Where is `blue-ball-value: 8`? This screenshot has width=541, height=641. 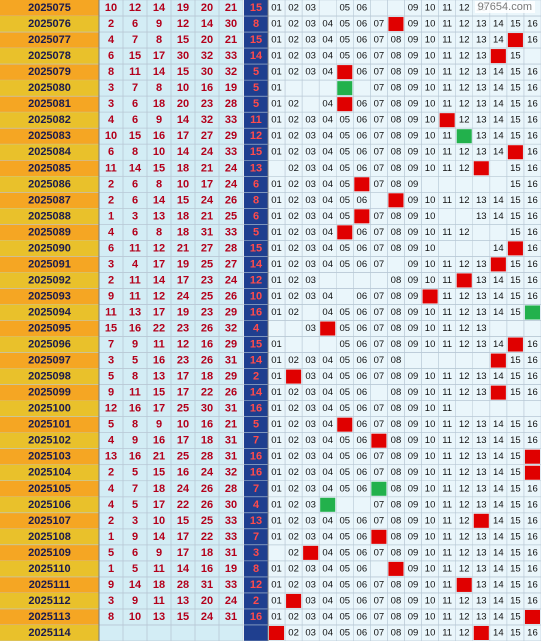 blue-ball-value: 8 is located at coordinates (256, 24).